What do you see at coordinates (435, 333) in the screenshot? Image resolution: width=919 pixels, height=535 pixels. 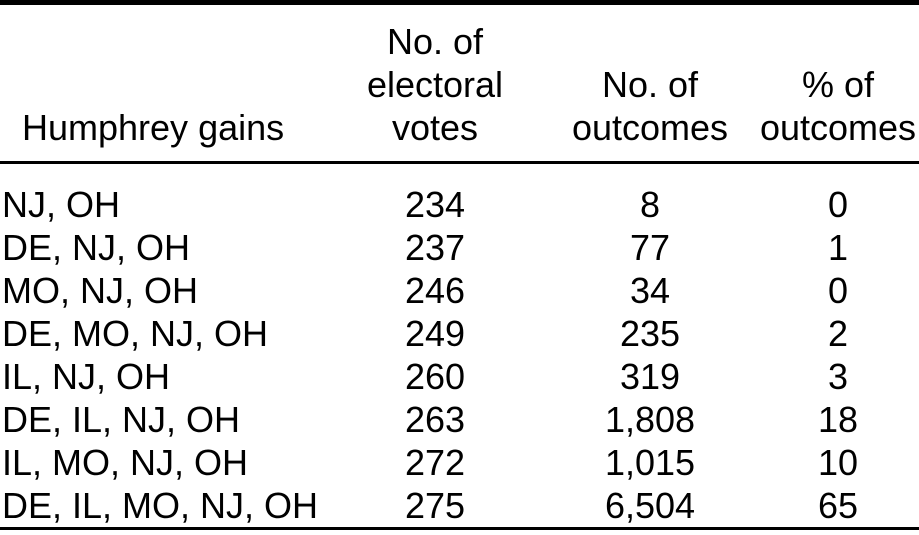 I see `cell-electoral-votes: 249` at bounding box center [435, 333].